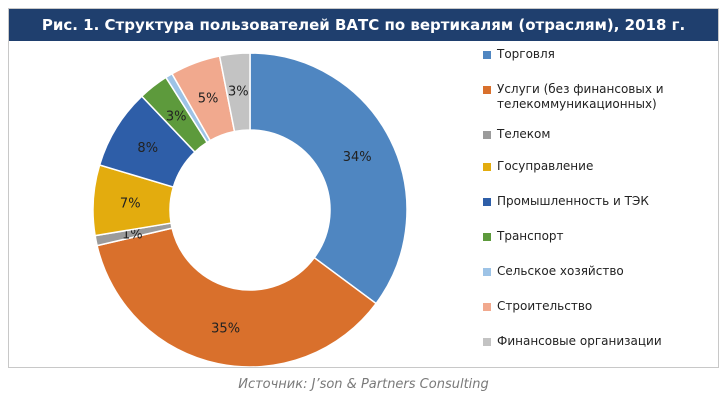 The height and width of the screenshot is (402, 727). Describe the element at coordinates (225, 328) in the screenshot. I see `slice-label: 35%` at that location.